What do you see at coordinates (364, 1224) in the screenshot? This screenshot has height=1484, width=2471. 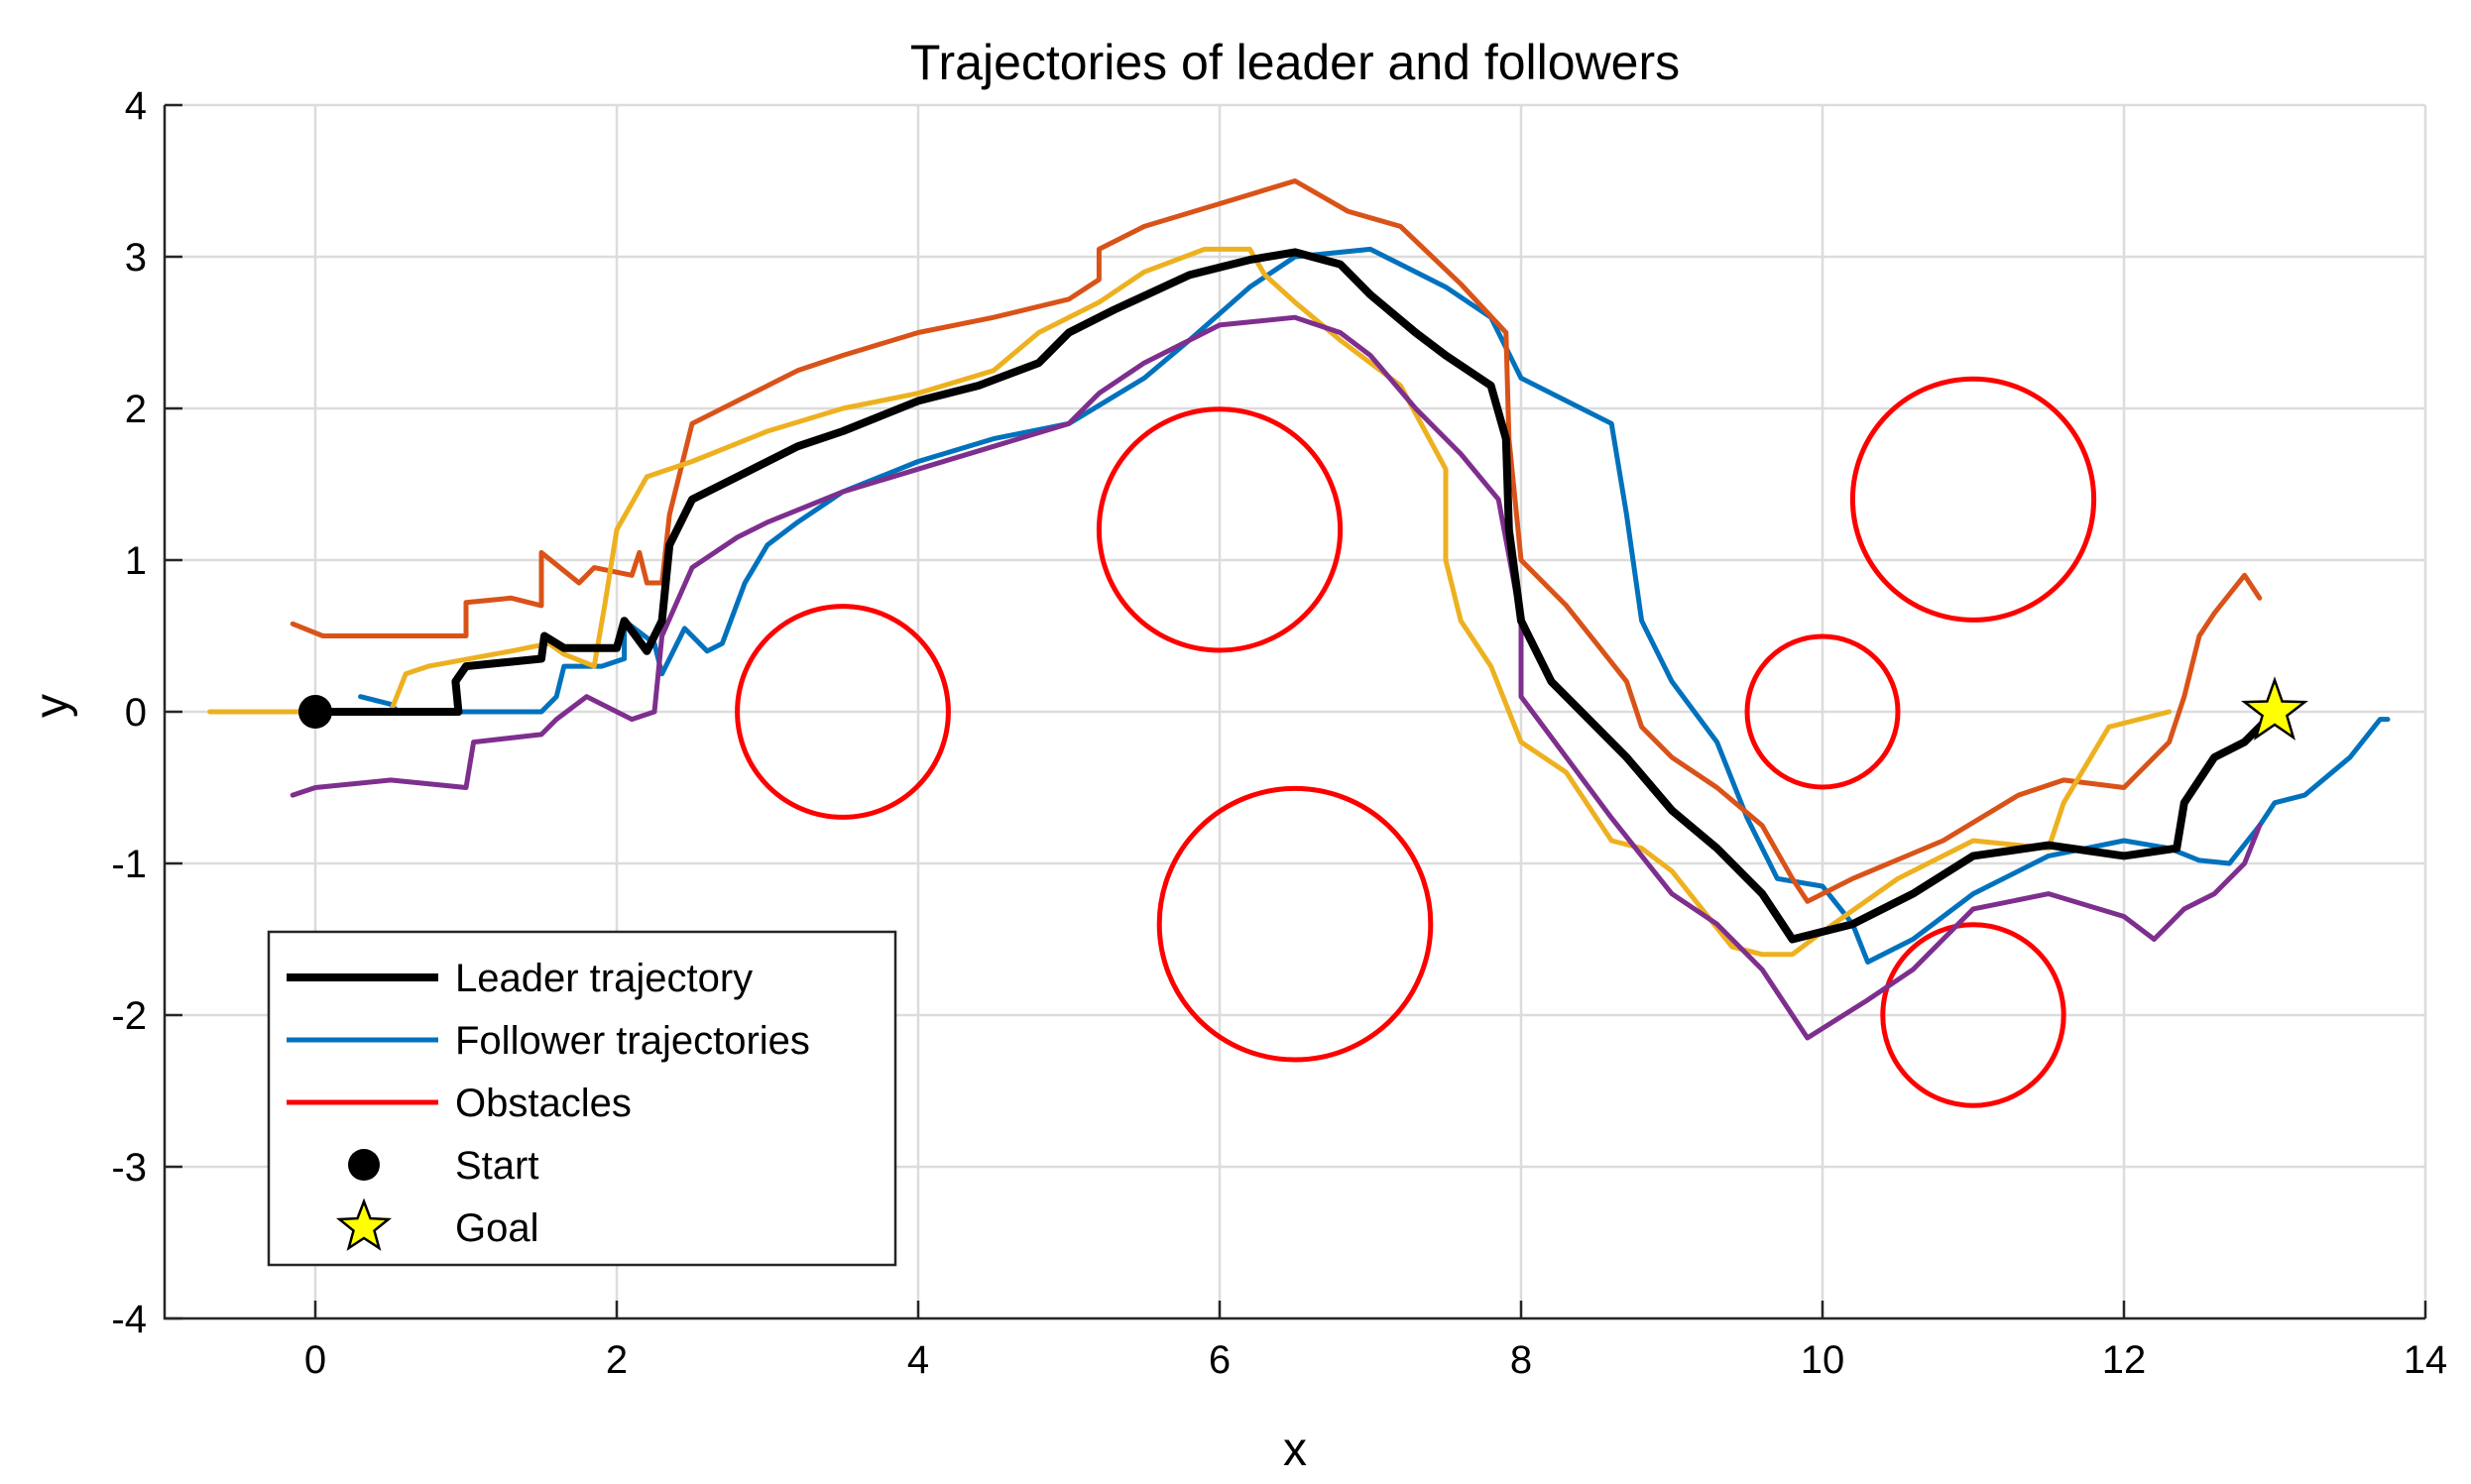 I see `legend-swatch-goal` at bounding box center [364, 1224].